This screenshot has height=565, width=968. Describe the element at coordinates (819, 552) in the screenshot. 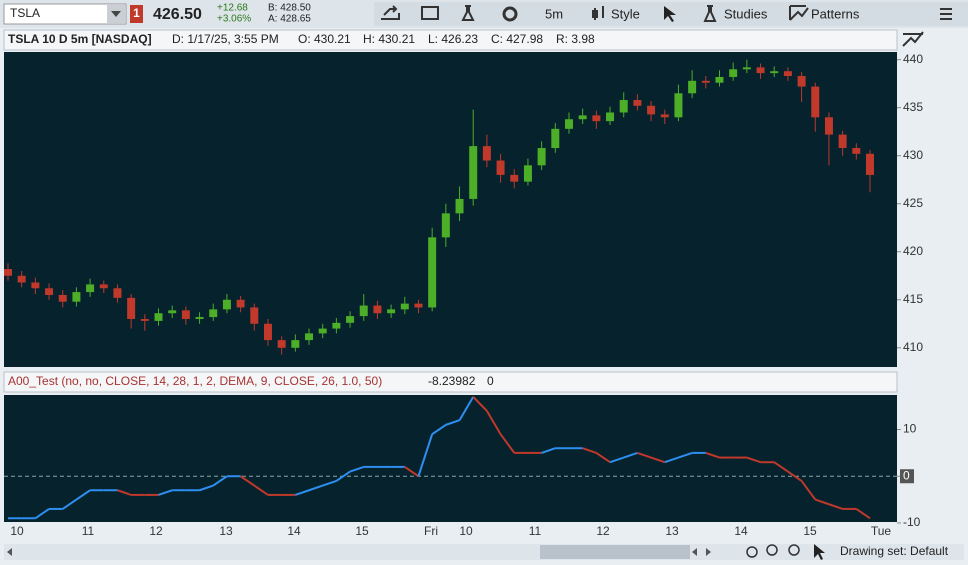

I see `pointer-icon` at that location.